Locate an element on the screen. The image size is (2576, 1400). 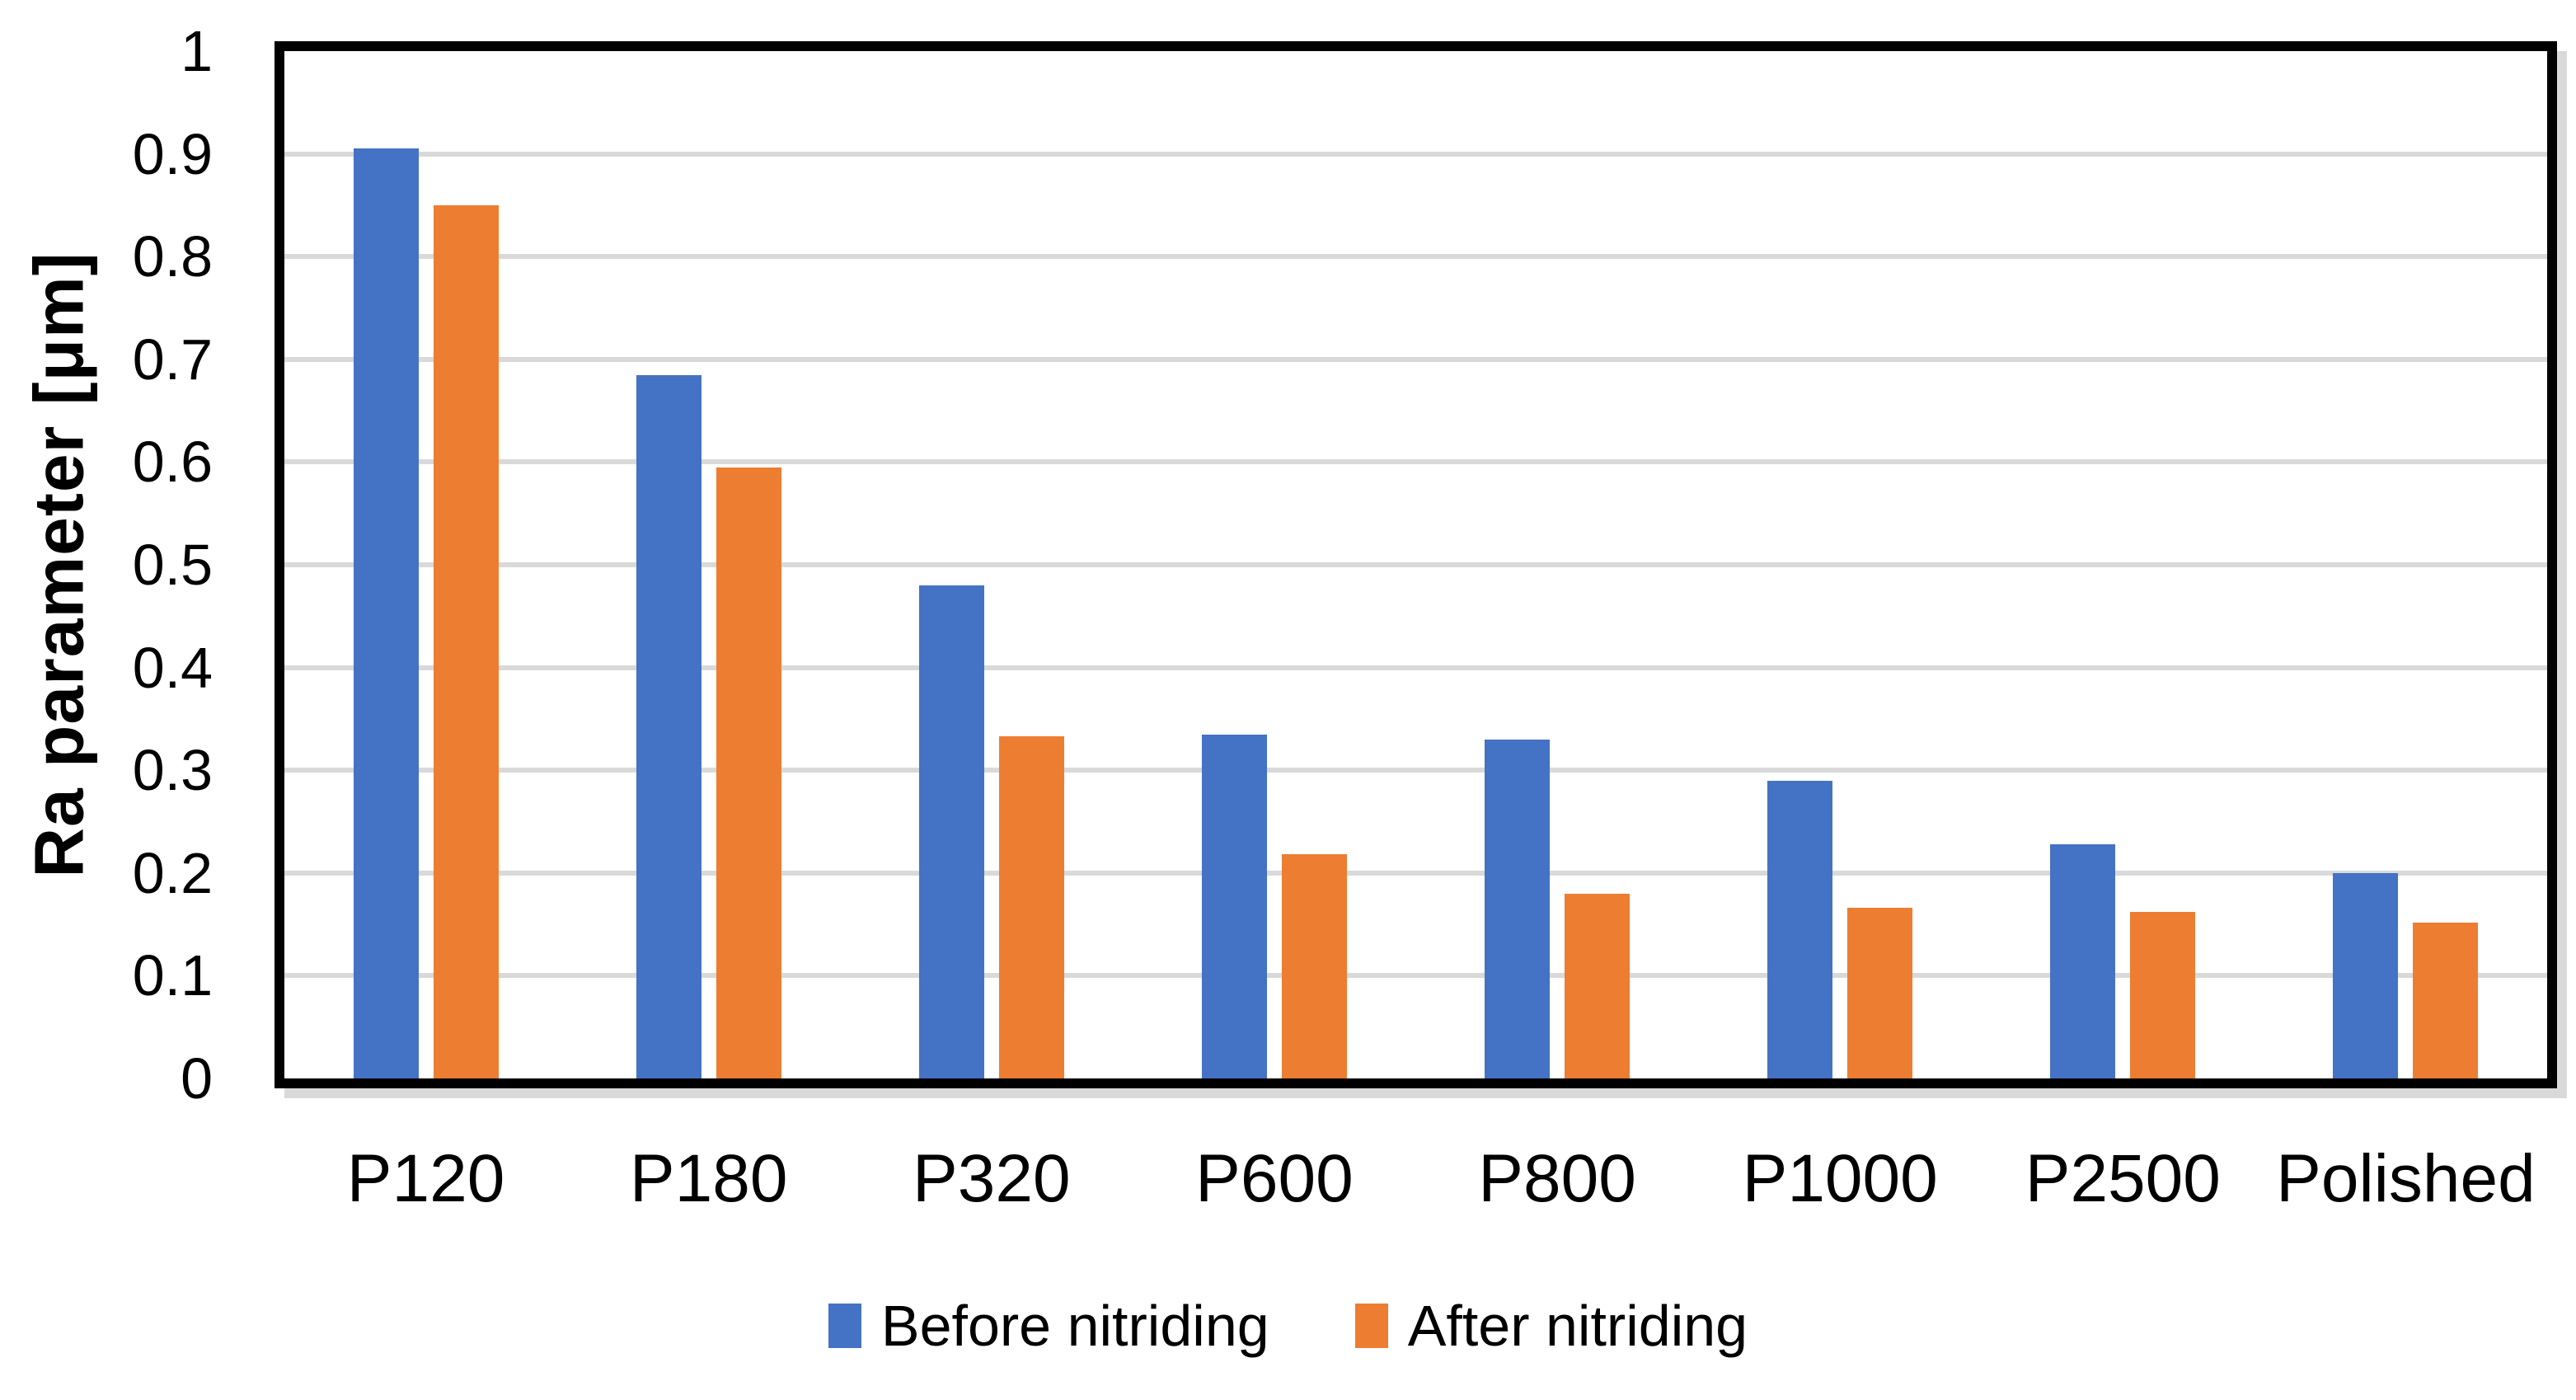
y-tick-label: 0.7 is located at coordinates (173, 359).